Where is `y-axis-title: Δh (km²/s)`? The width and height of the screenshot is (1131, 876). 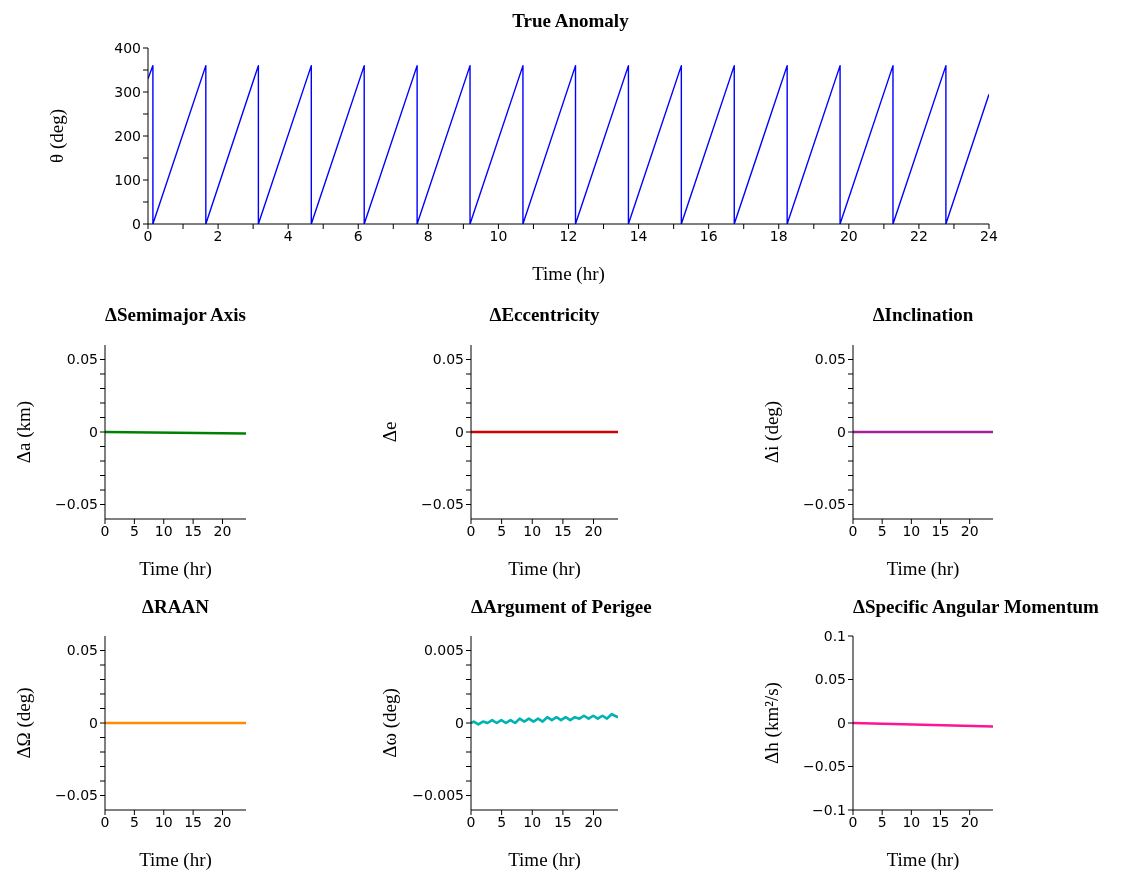 y-axis-title: Δh (km²/s) is located at coordinates (771, 723).